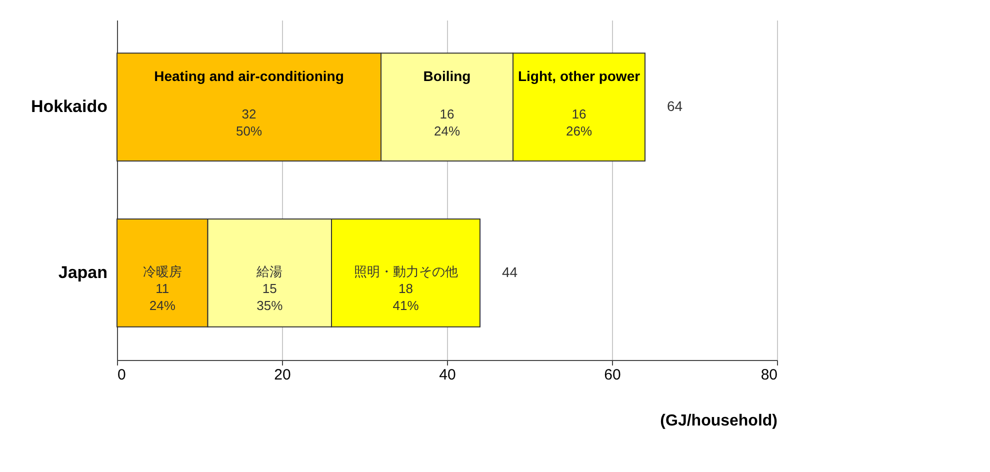 This screenshot has width=990, height=472. Describe the element at coordinates (269, 288) in the screenshot. I see `text: 給湯 15 35%` at that location.